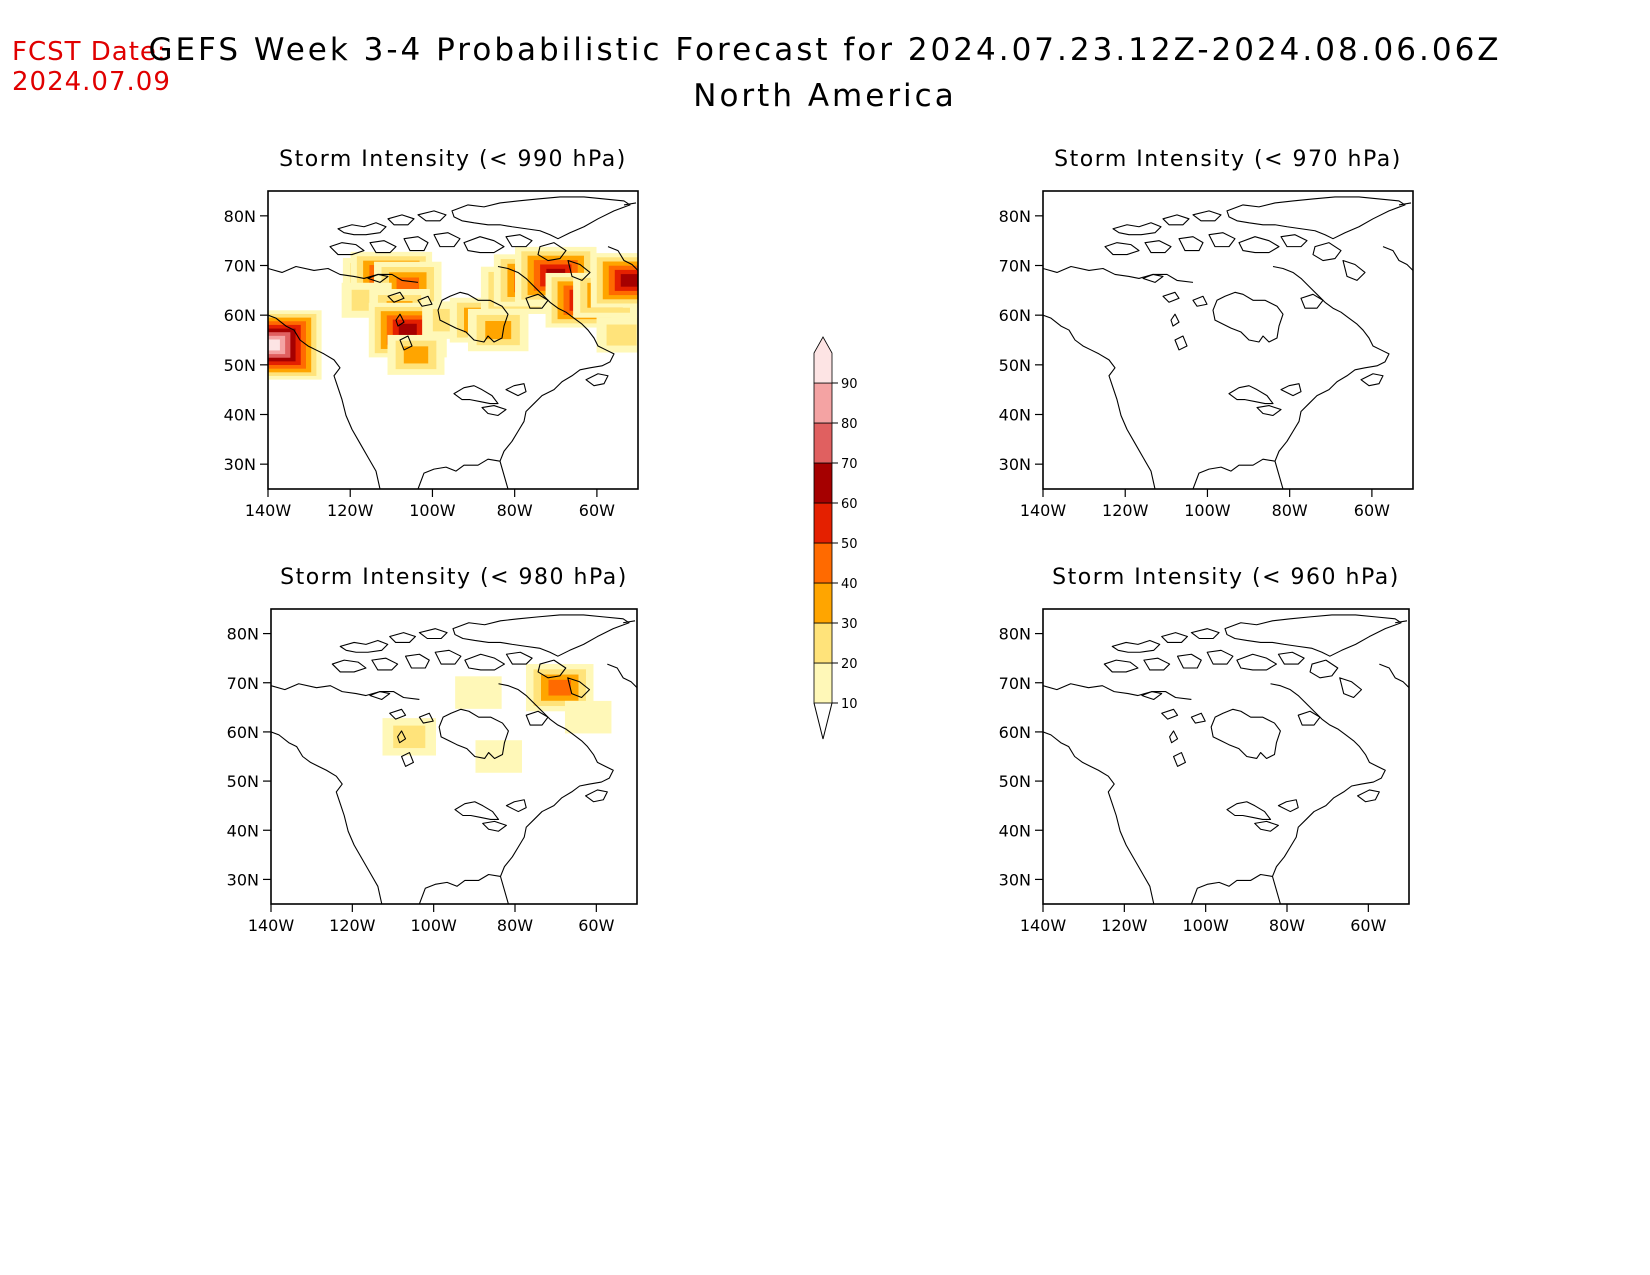 The width and height of the screenshot is (1650, 1275). What do you see at coordinates (849, 464) in the screenshot?
I see `colorbar-label: 70` at bounding box center [849, 464].